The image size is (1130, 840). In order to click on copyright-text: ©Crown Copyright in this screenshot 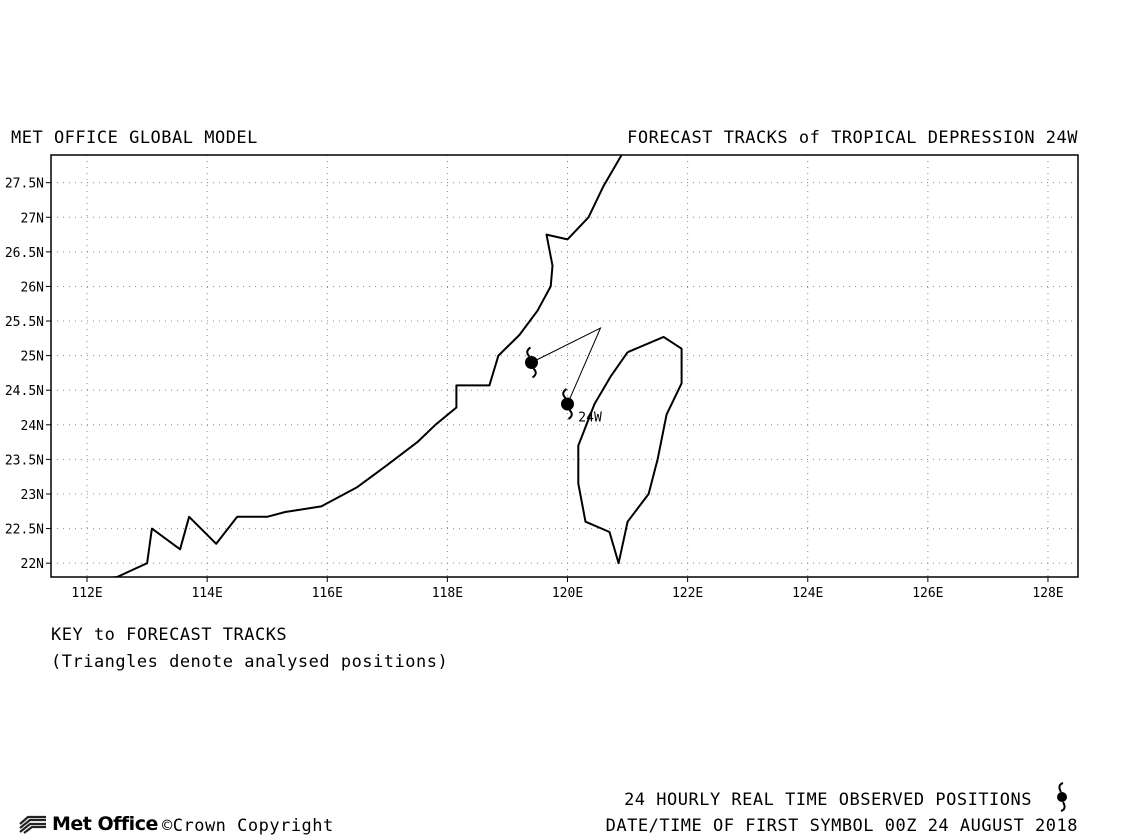, I will do `click(248, 826)`.